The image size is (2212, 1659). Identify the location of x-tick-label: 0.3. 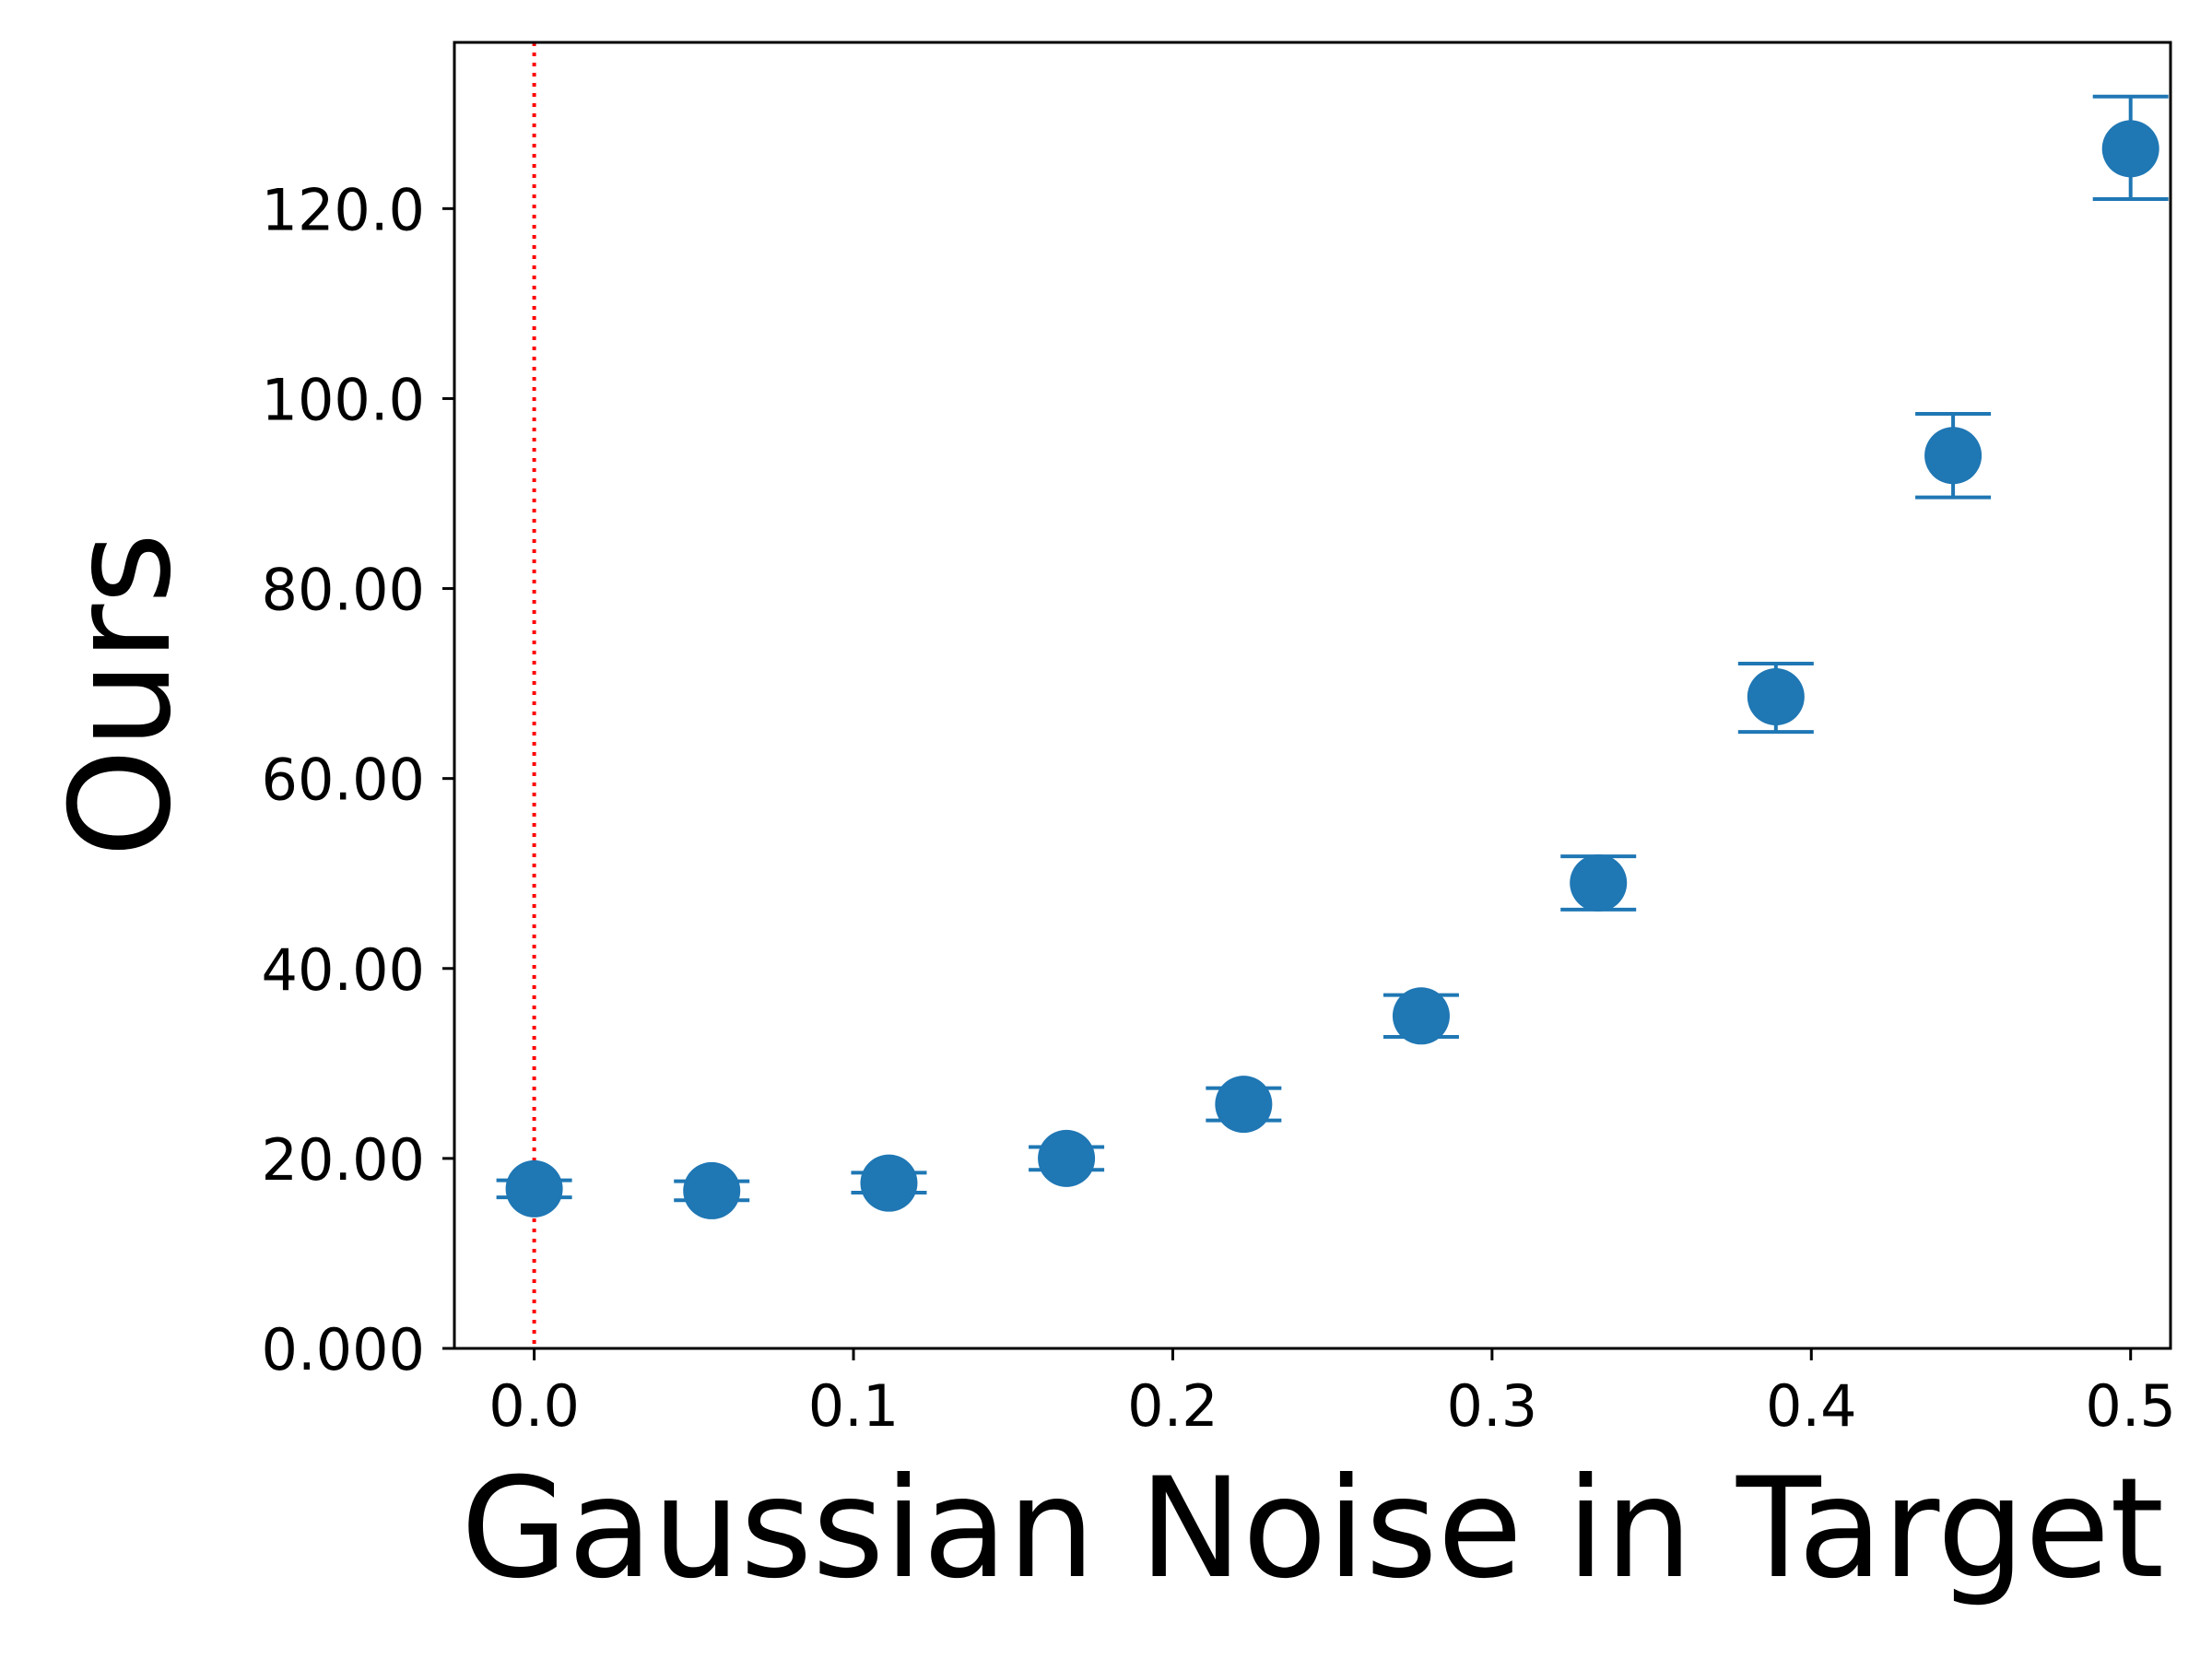
(1492, 1406).